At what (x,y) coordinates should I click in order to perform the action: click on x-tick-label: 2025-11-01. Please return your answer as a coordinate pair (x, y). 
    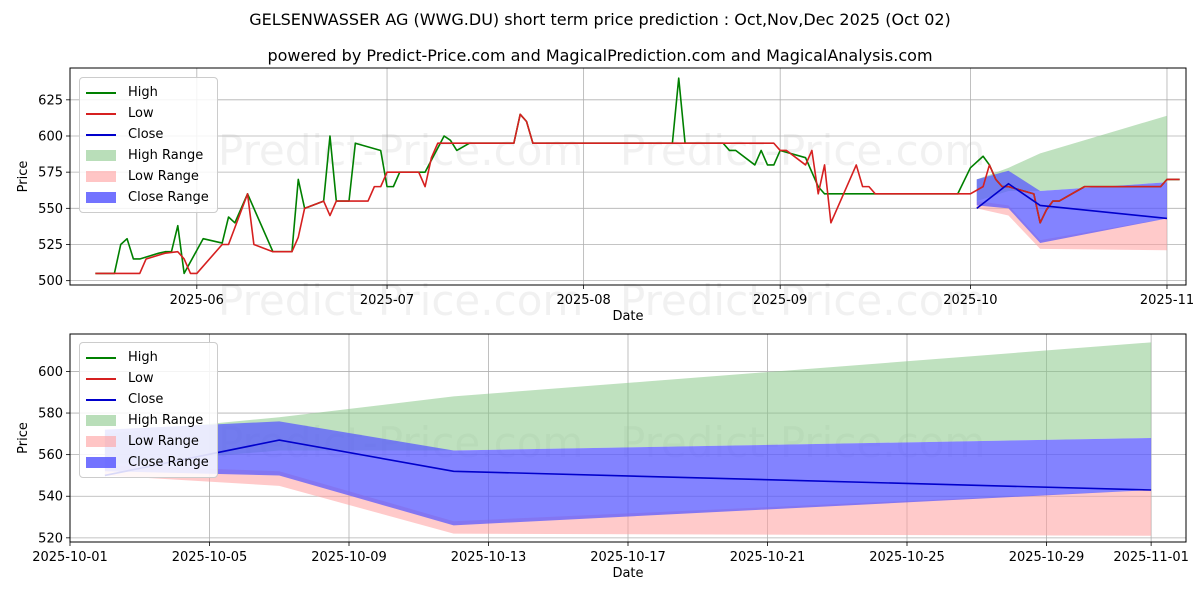
    Looking at the image, I should click on (1151, 557).